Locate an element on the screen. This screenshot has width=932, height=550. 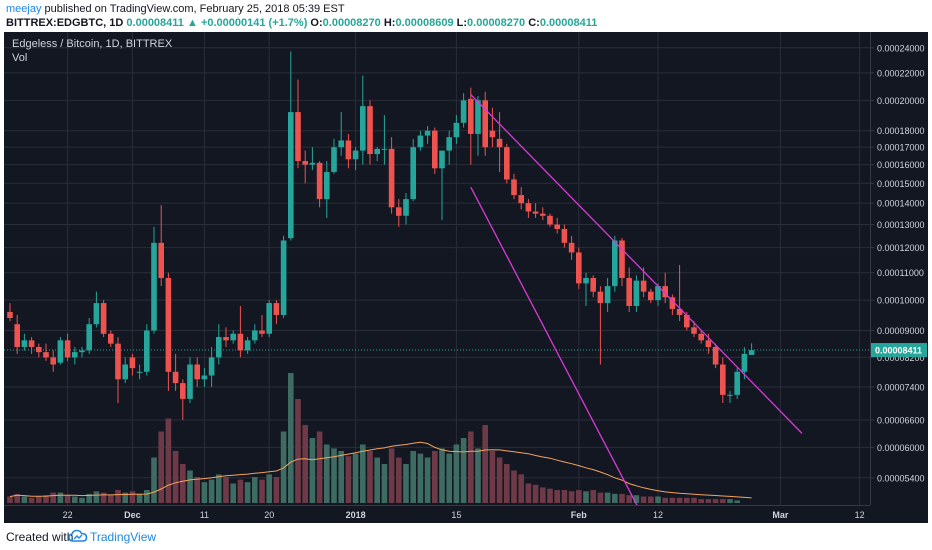
close-value: 0.00008411 is located at coordinates (568, 23).